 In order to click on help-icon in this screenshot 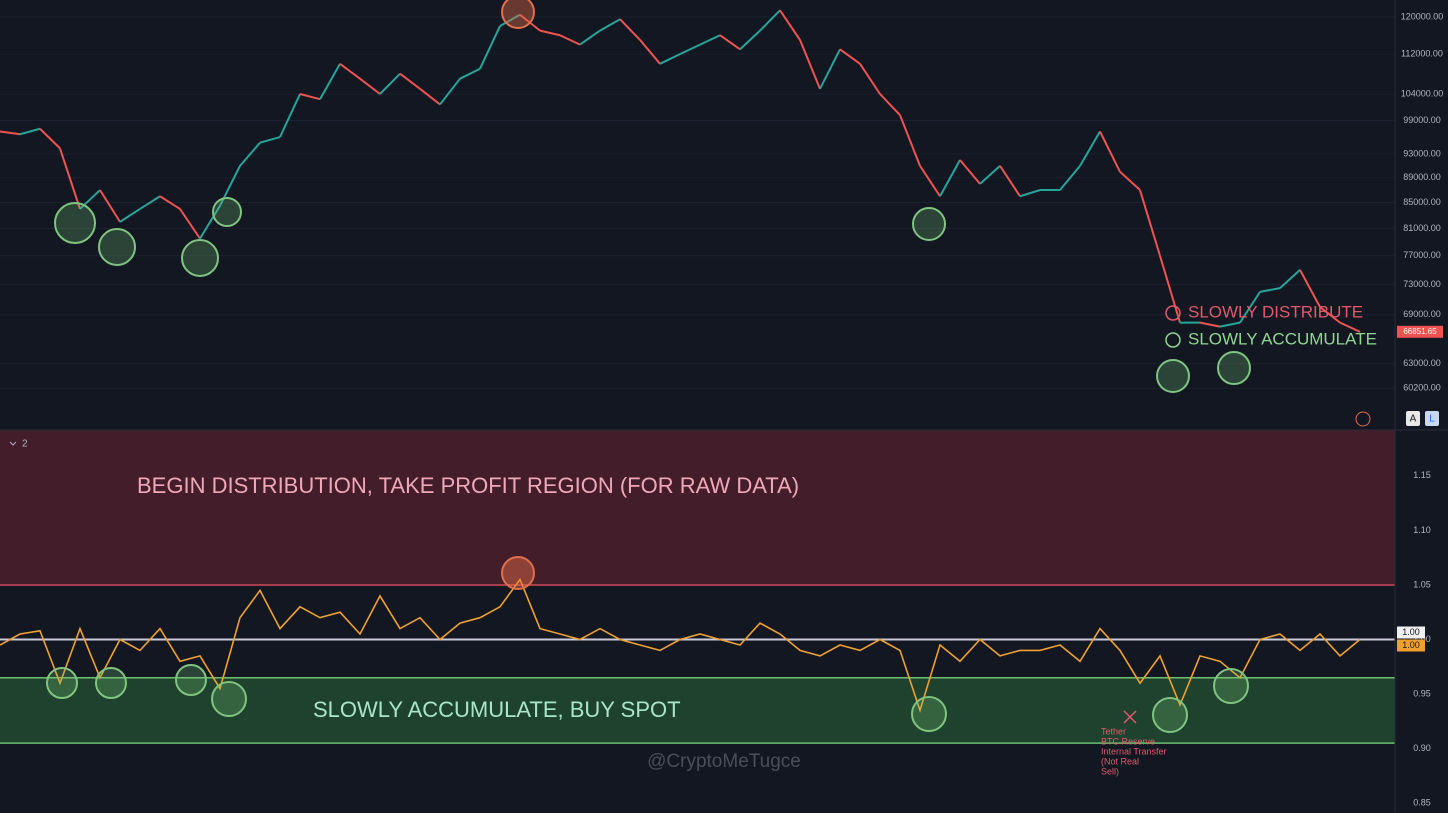, I will do `click(1363, 419)`.